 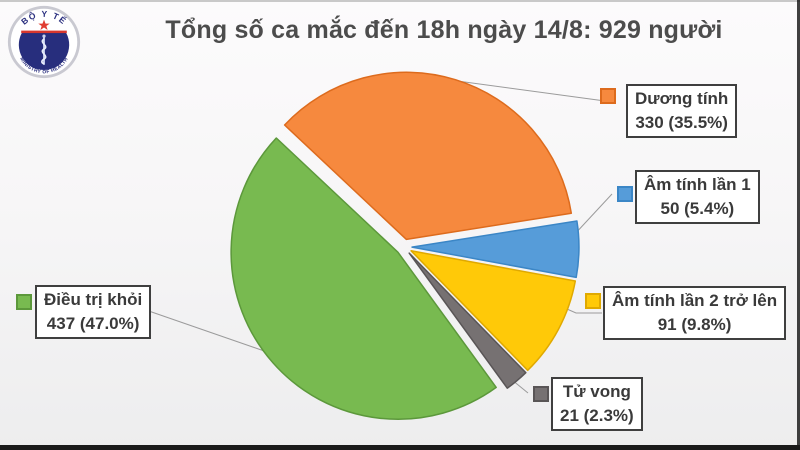 What do you see at coordinates (400, 1) in the screenshot?
I see `frame-edge-top` at bounding box center [400, 1].